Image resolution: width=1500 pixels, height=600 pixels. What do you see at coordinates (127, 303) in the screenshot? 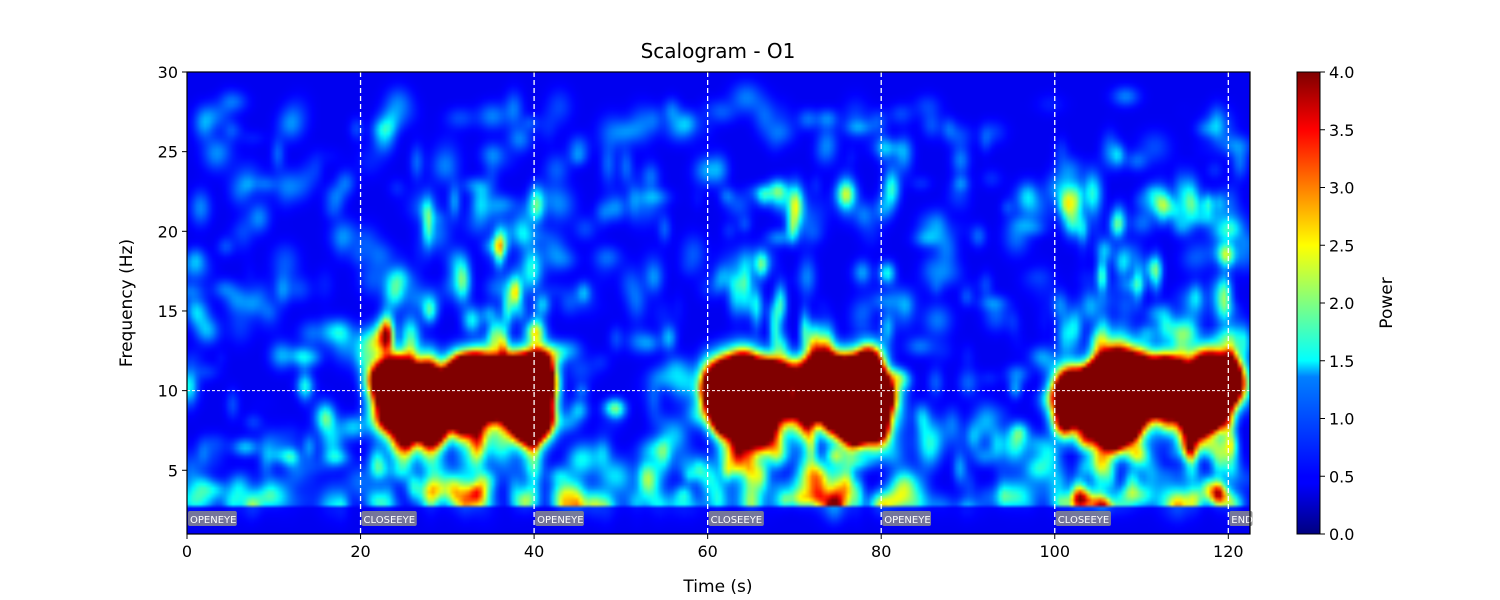
I see `y-axis-title: Frequency (Hz)` at bounding box center [127, 303].